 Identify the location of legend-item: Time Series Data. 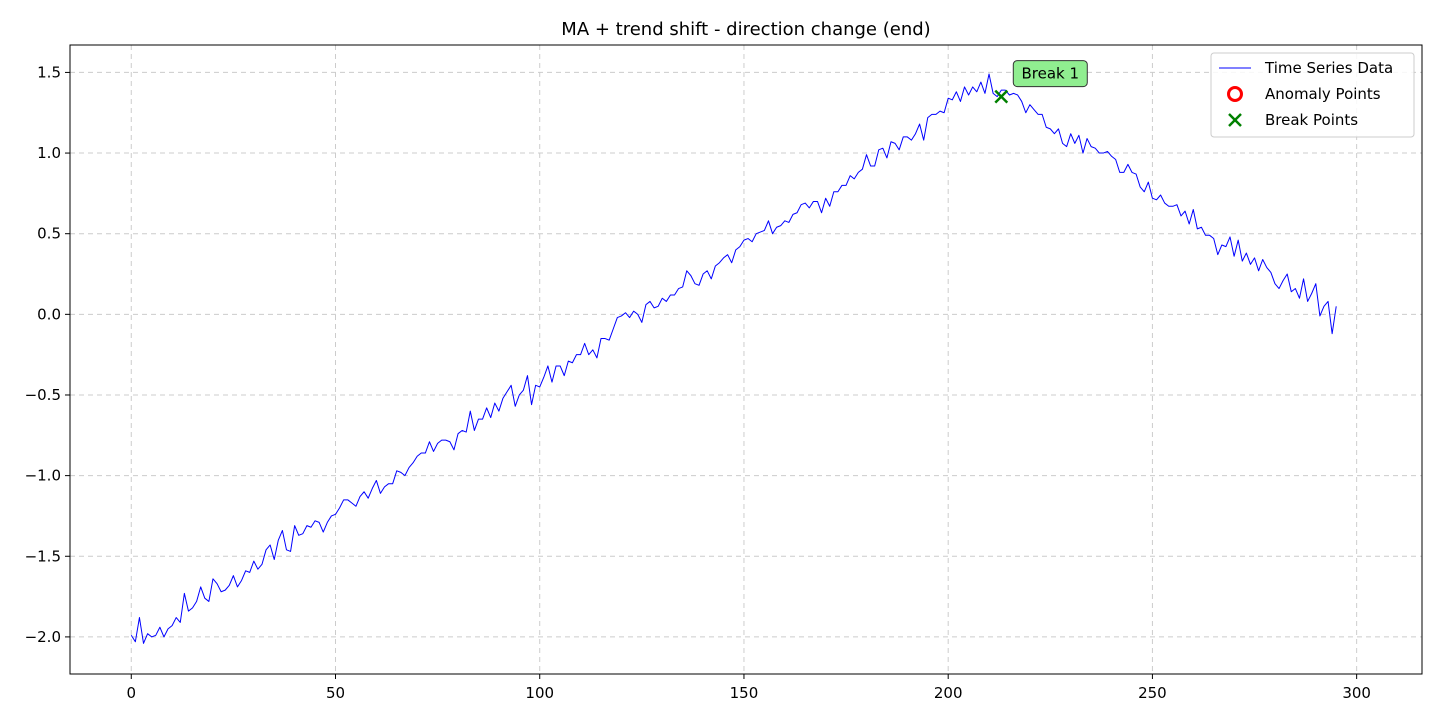
(1306, 68).